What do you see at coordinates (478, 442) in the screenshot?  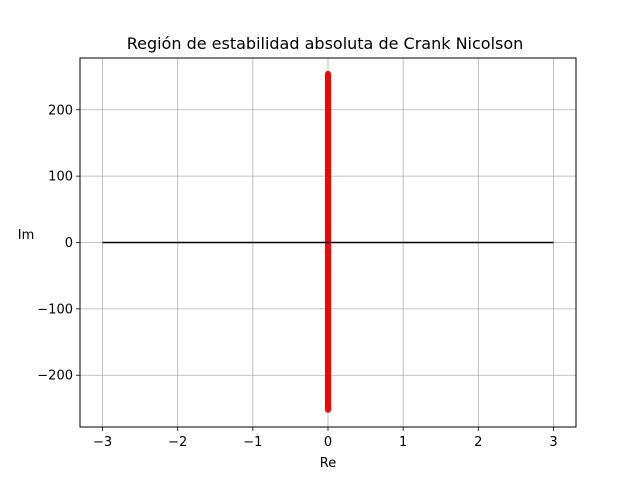 I see `x-tick-label: 2` at bounding box center [478, 442].